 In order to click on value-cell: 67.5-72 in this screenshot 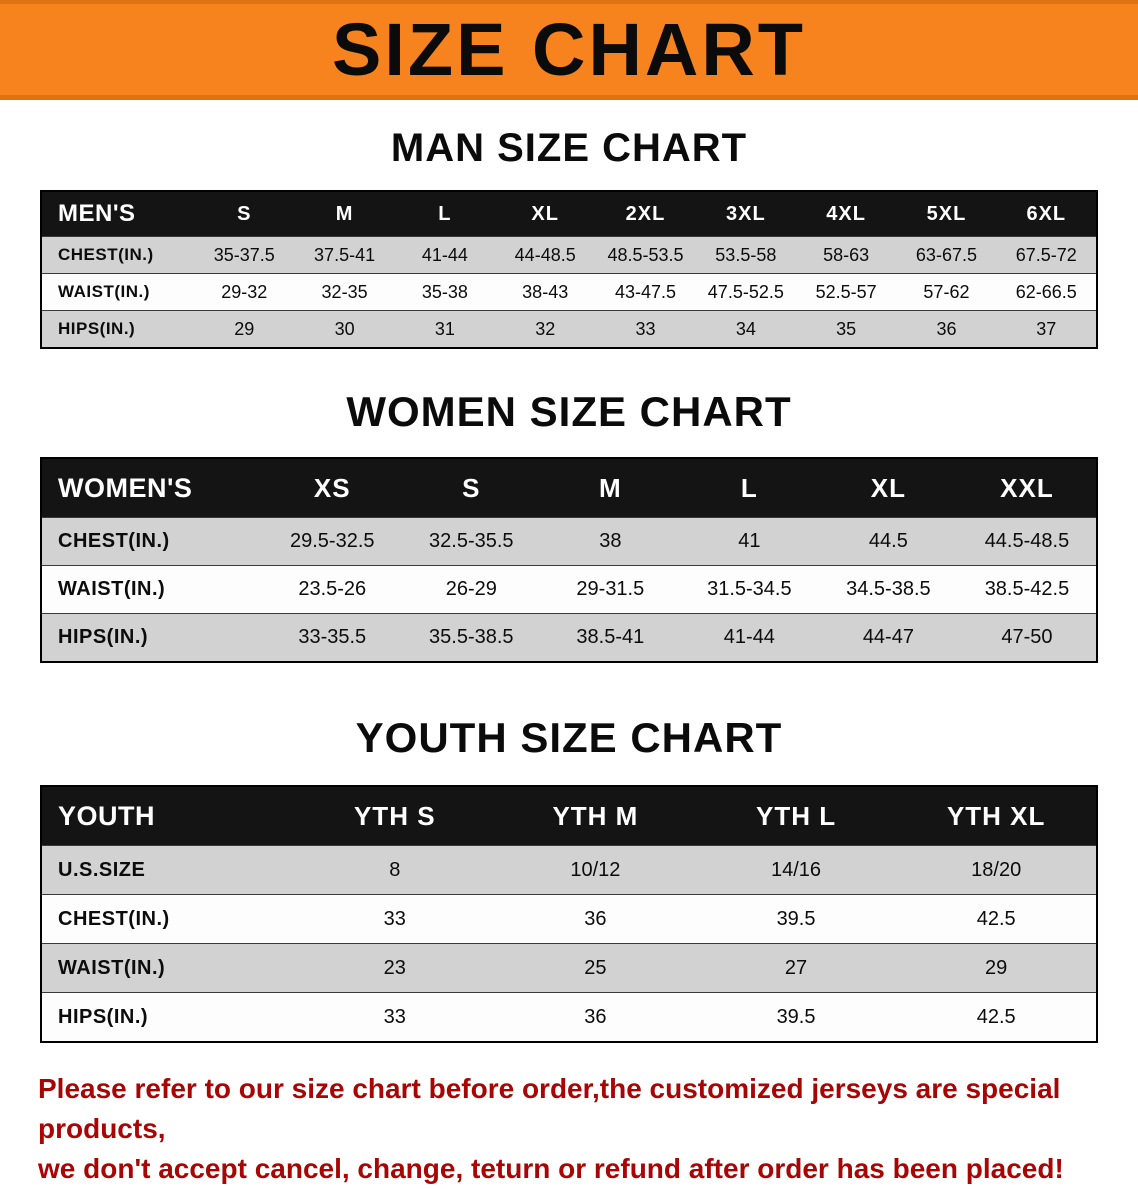, I will do `click(1046, 255)`.